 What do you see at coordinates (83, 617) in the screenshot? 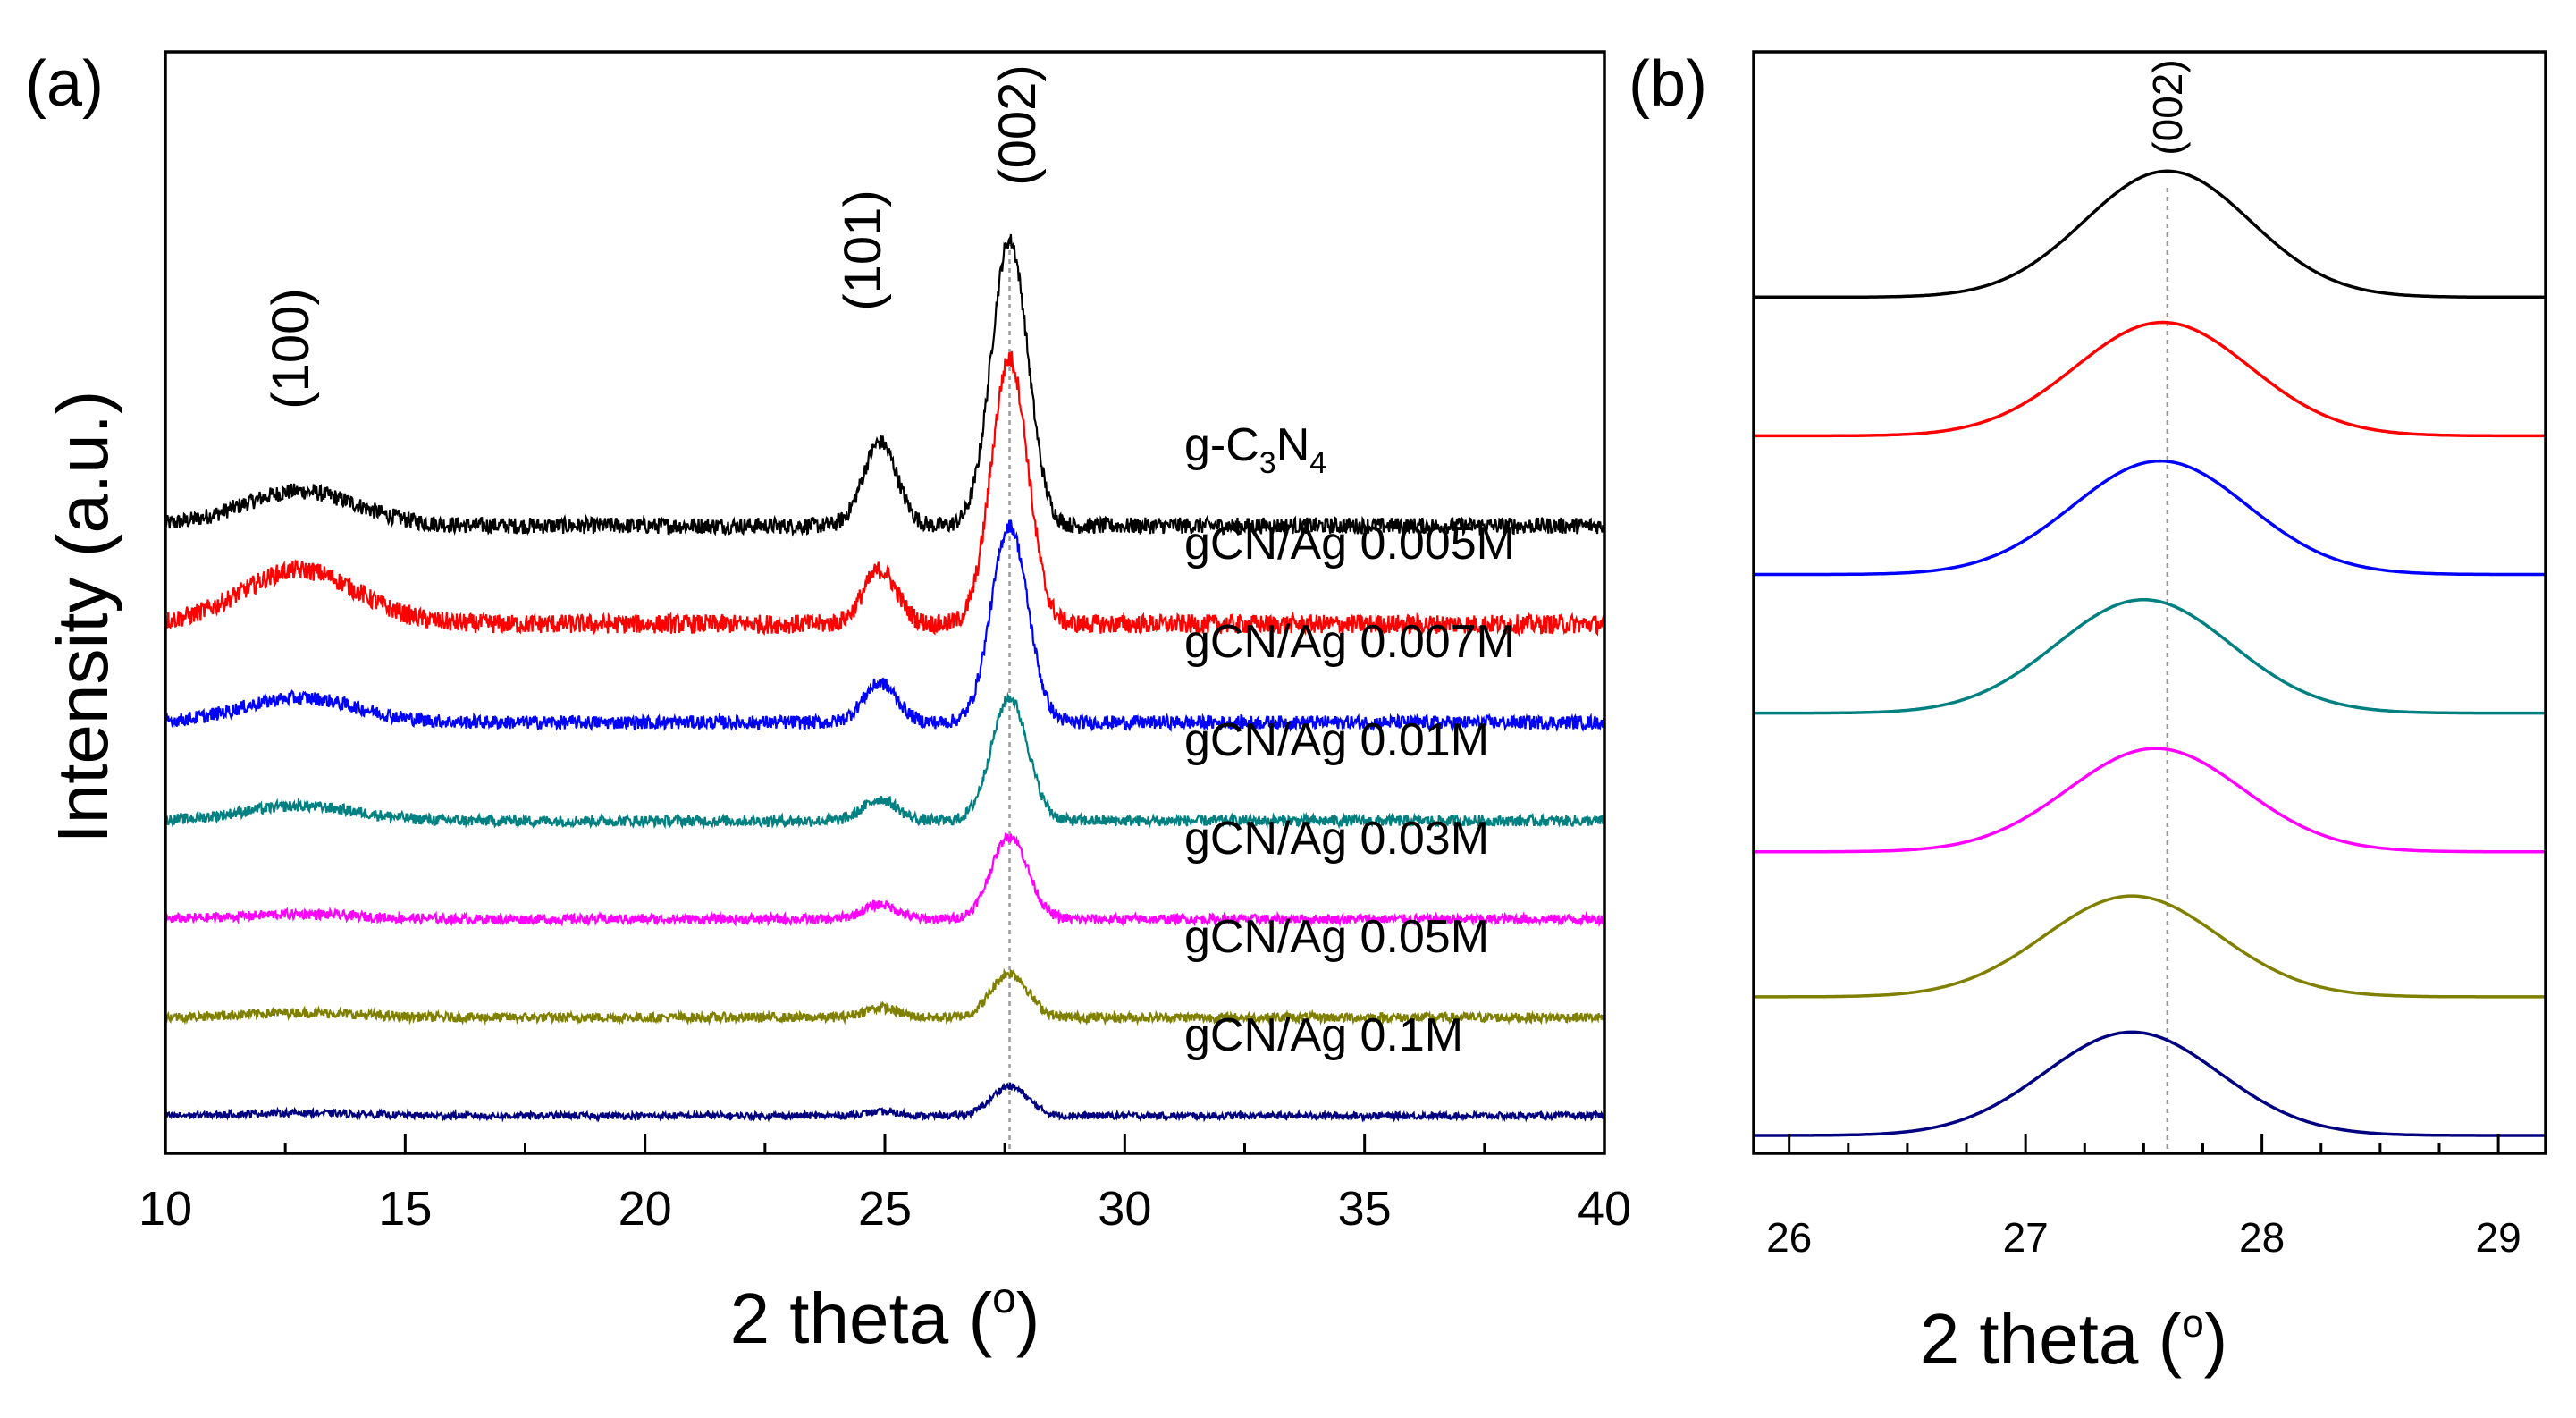
I see `panel-a-y-axis-title: Intensity (a.u.)` at bounding box center [83, 617].